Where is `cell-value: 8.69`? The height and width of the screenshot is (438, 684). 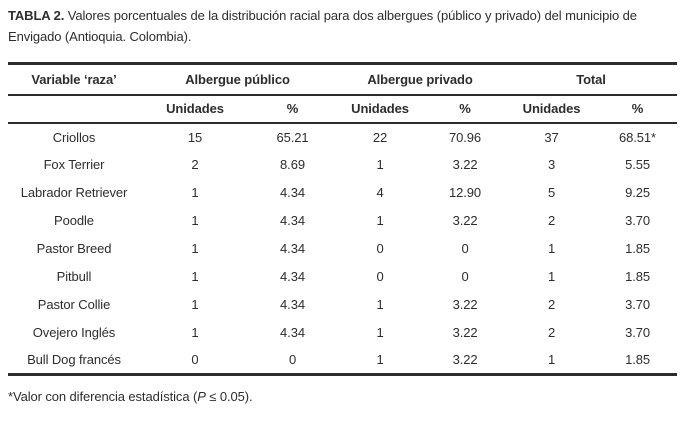
cell-value: 8.69 is located at coordinates (292, 164).